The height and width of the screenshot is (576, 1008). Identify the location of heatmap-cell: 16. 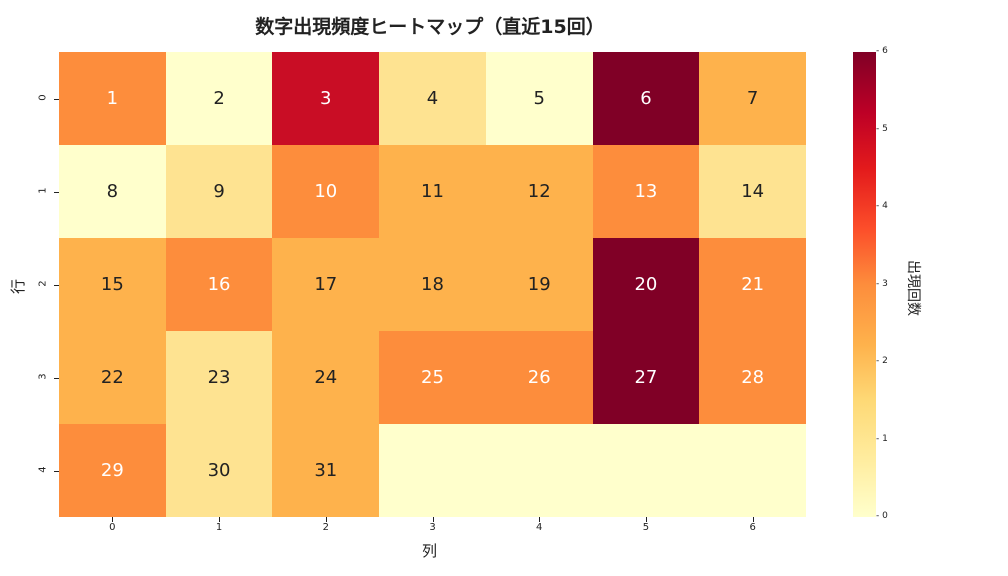
(219, 284).